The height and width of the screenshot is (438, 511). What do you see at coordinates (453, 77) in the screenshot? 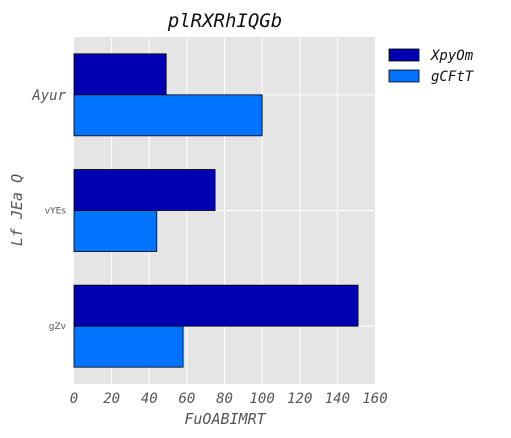
I see `legend-label-gcftt: gCFtT` at bounding box center [453, 77].